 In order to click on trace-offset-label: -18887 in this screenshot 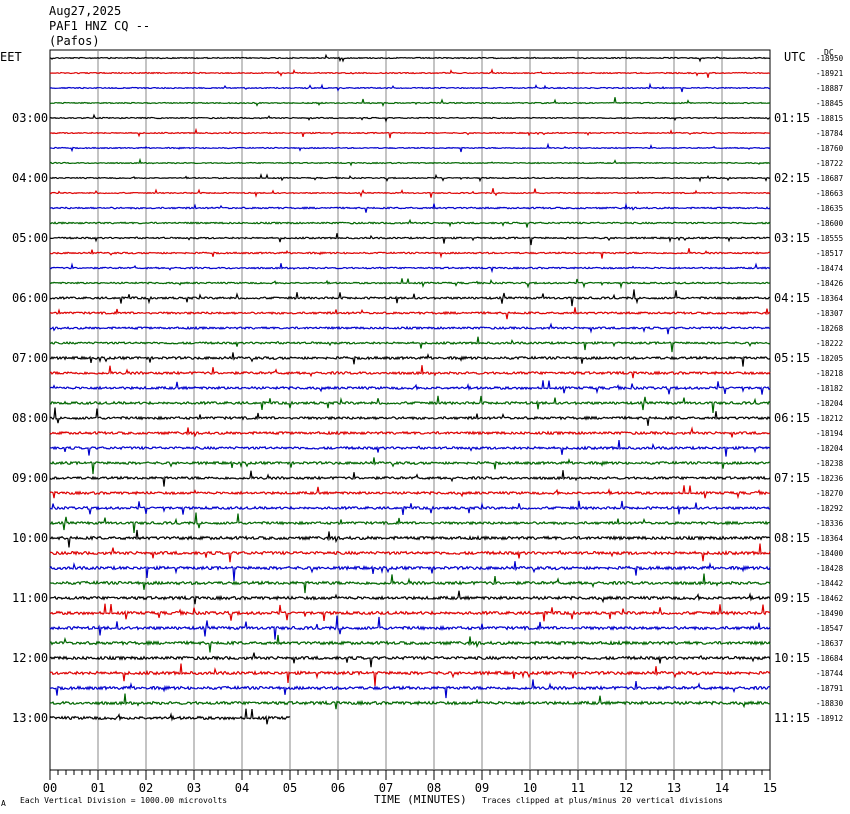, I will do `click(829, 88)`.